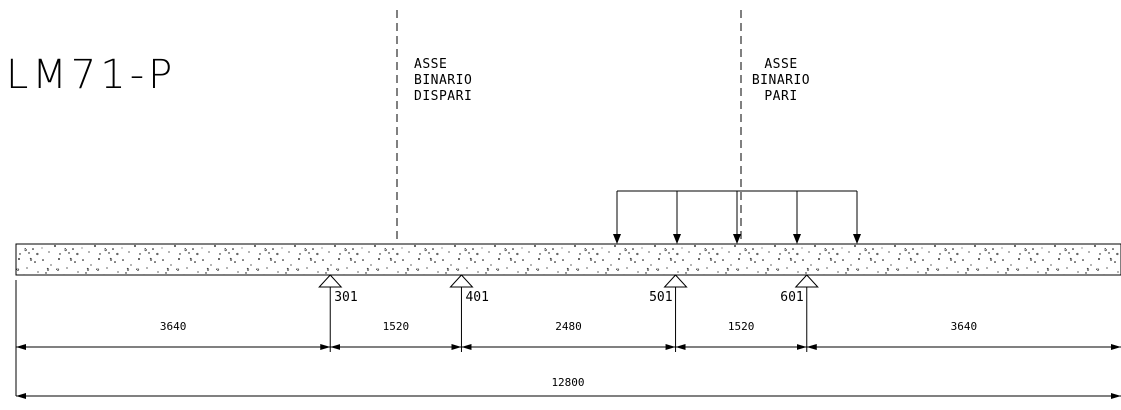 Image resolution: width=1121 pixels, height=410 pixels. Describe the element at coordinates (660, 297) in the screenshot. I see `support-label: 501` at that location.